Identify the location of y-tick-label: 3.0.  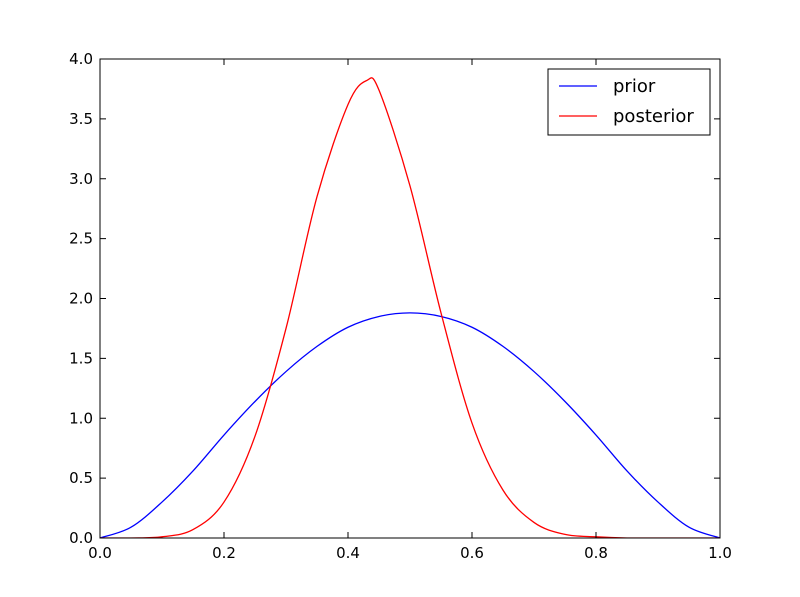
(81, 179).